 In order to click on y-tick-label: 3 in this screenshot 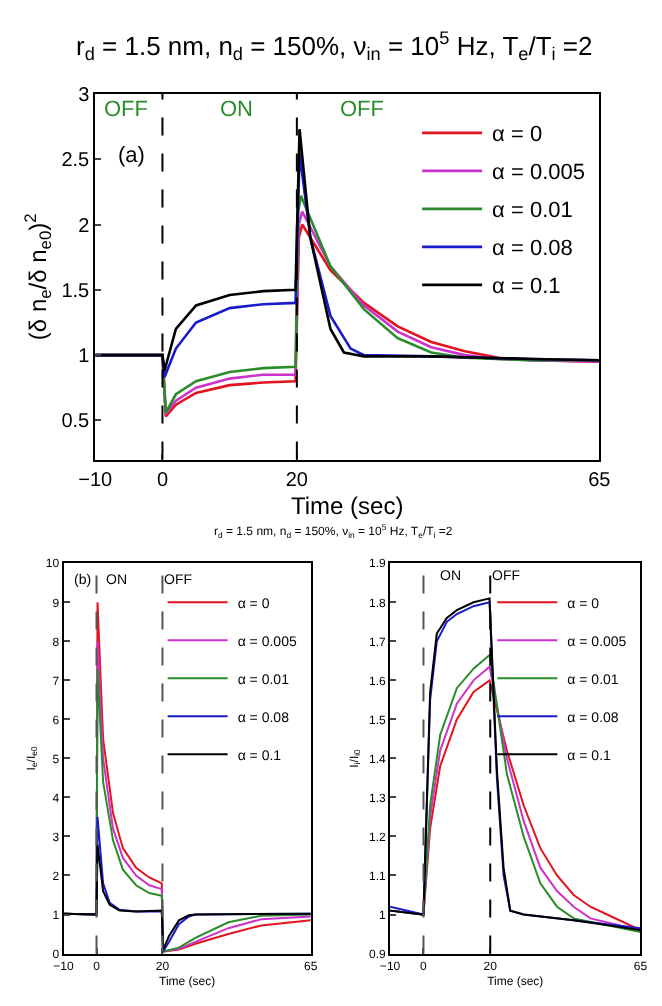, I will do `click(84, 95)`.